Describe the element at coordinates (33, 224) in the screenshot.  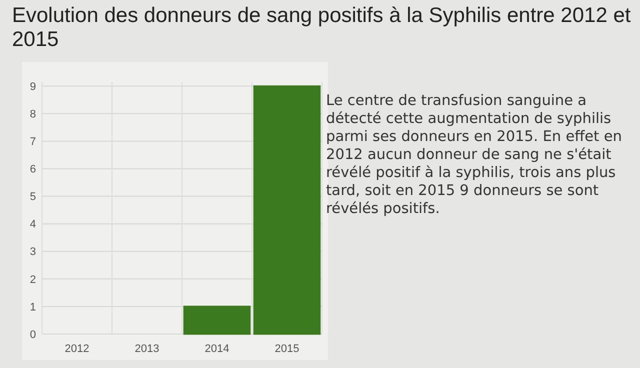
I see `y-tick-label: 4` at that location.